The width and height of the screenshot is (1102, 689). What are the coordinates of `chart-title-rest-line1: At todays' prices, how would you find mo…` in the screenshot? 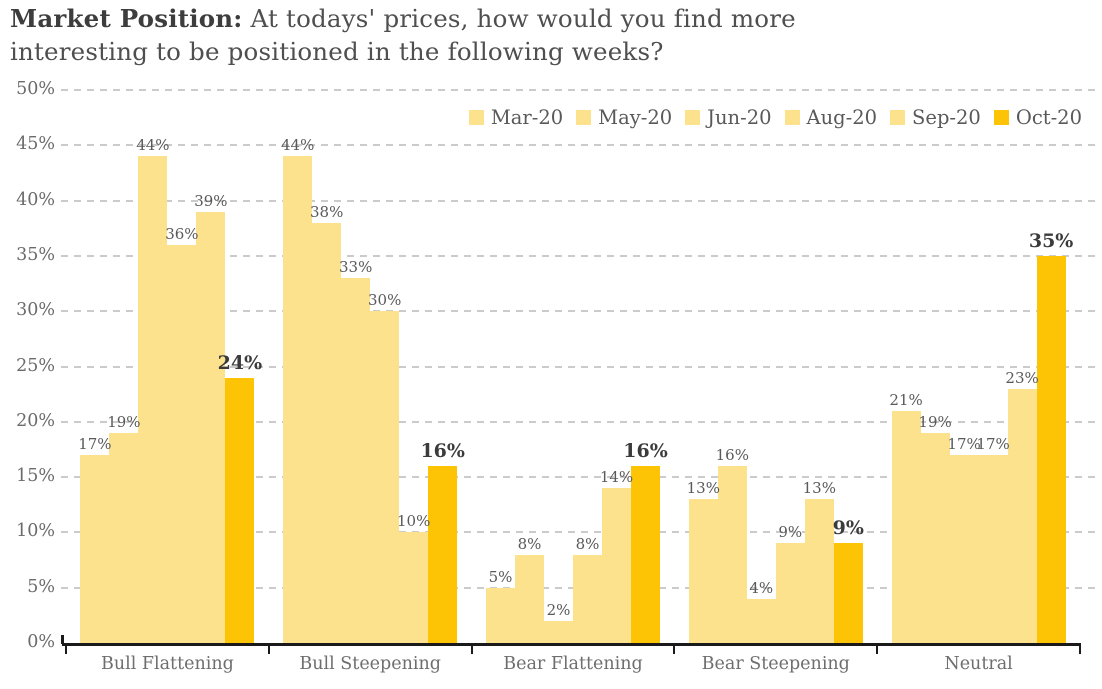 It's located at (519, 18).